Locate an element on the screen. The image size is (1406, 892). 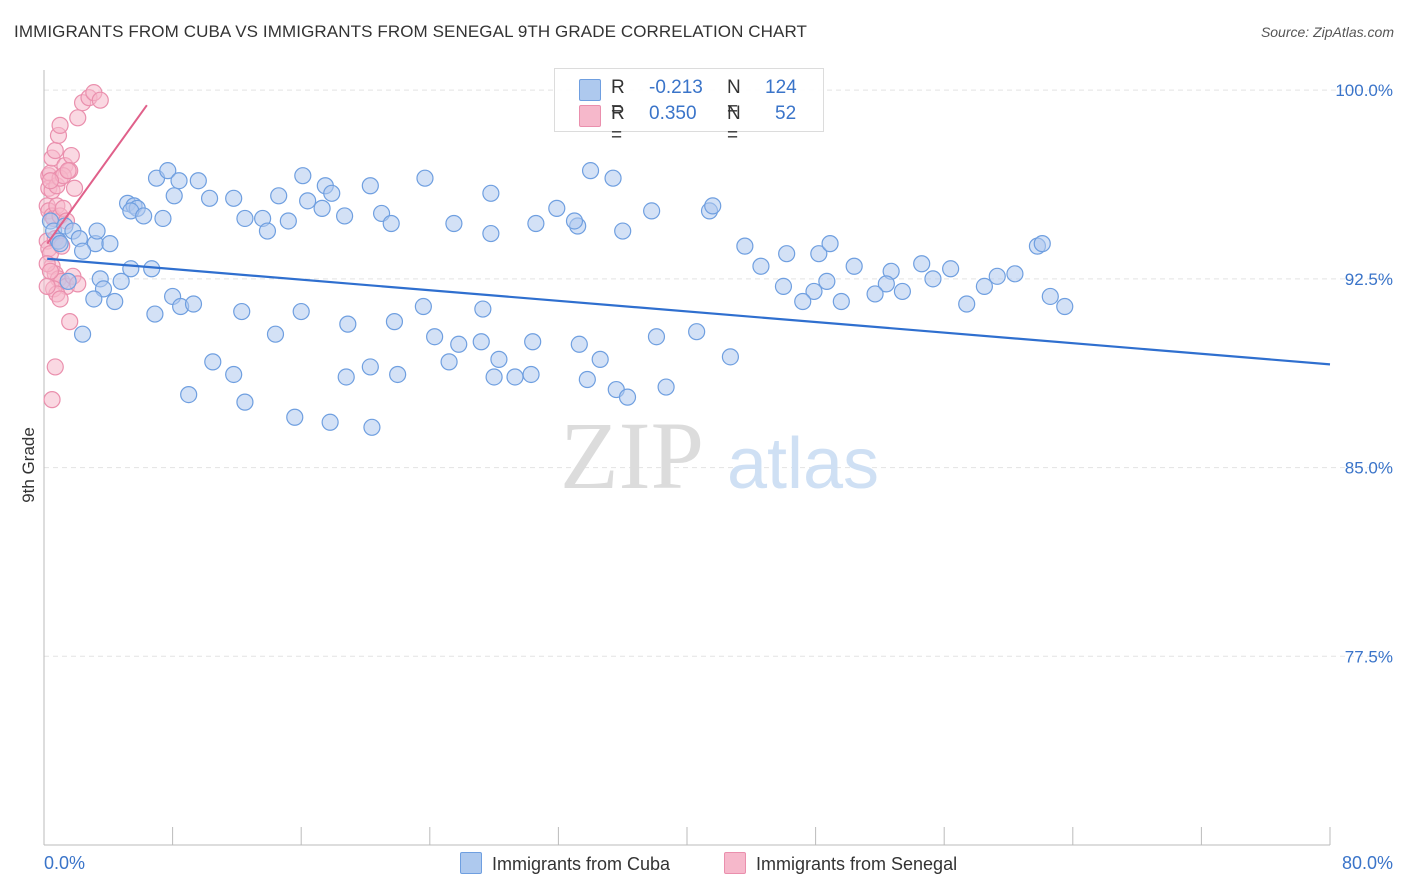
bottom-legend-swatch-cuba is located at coordinates (471, 863).